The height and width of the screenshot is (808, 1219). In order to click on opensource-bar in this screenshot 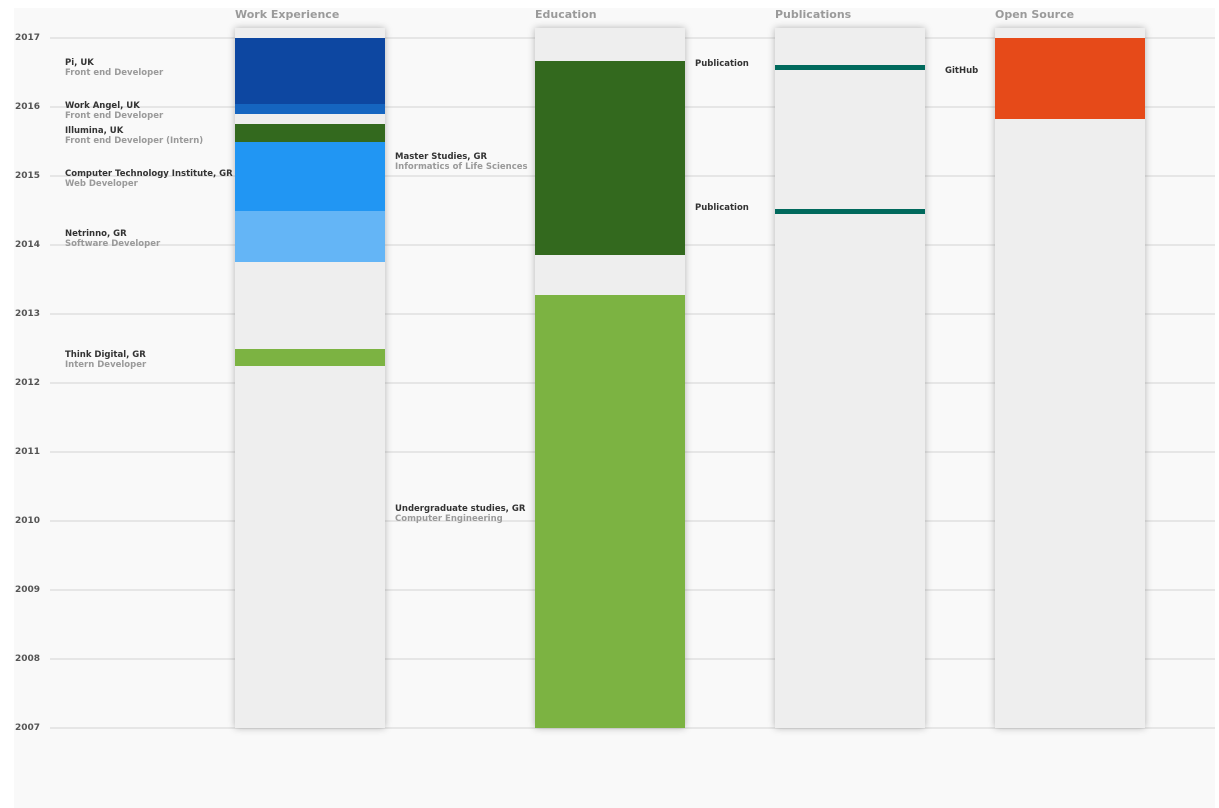, I will do `click(1070, 78)`.